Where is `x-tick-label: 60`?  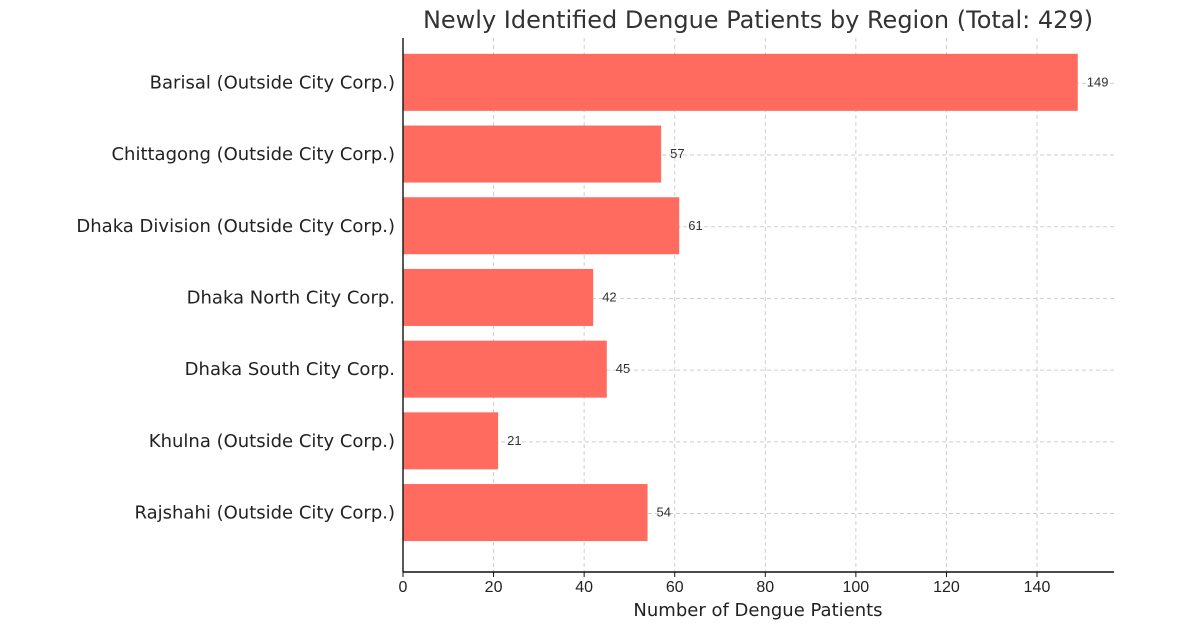
x-tick-label: 60 is located at coordinates (675, 587).